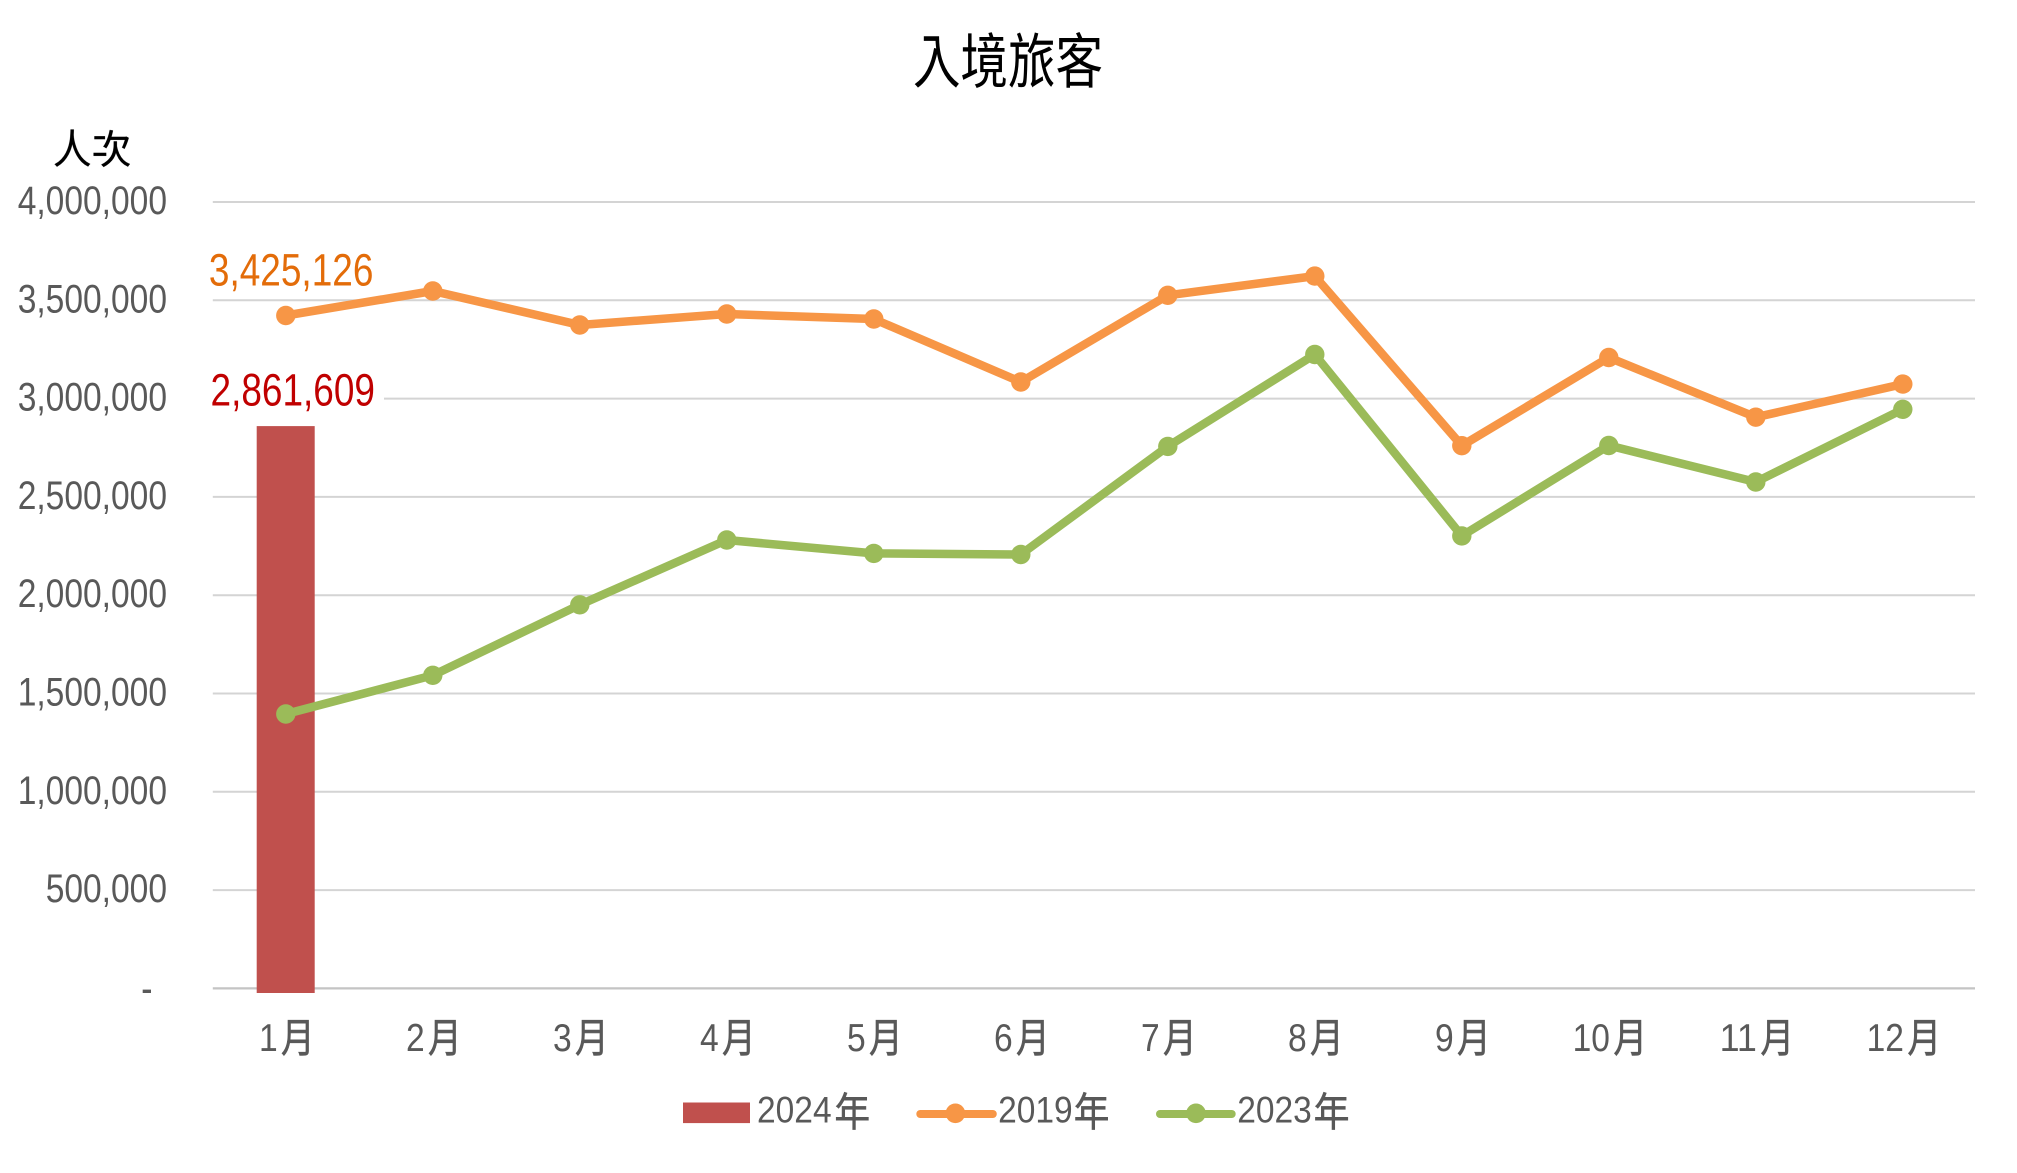  Describe the element at coordinates (856, 1038) in the screenshot. I see `svg-text: 5` at that location.